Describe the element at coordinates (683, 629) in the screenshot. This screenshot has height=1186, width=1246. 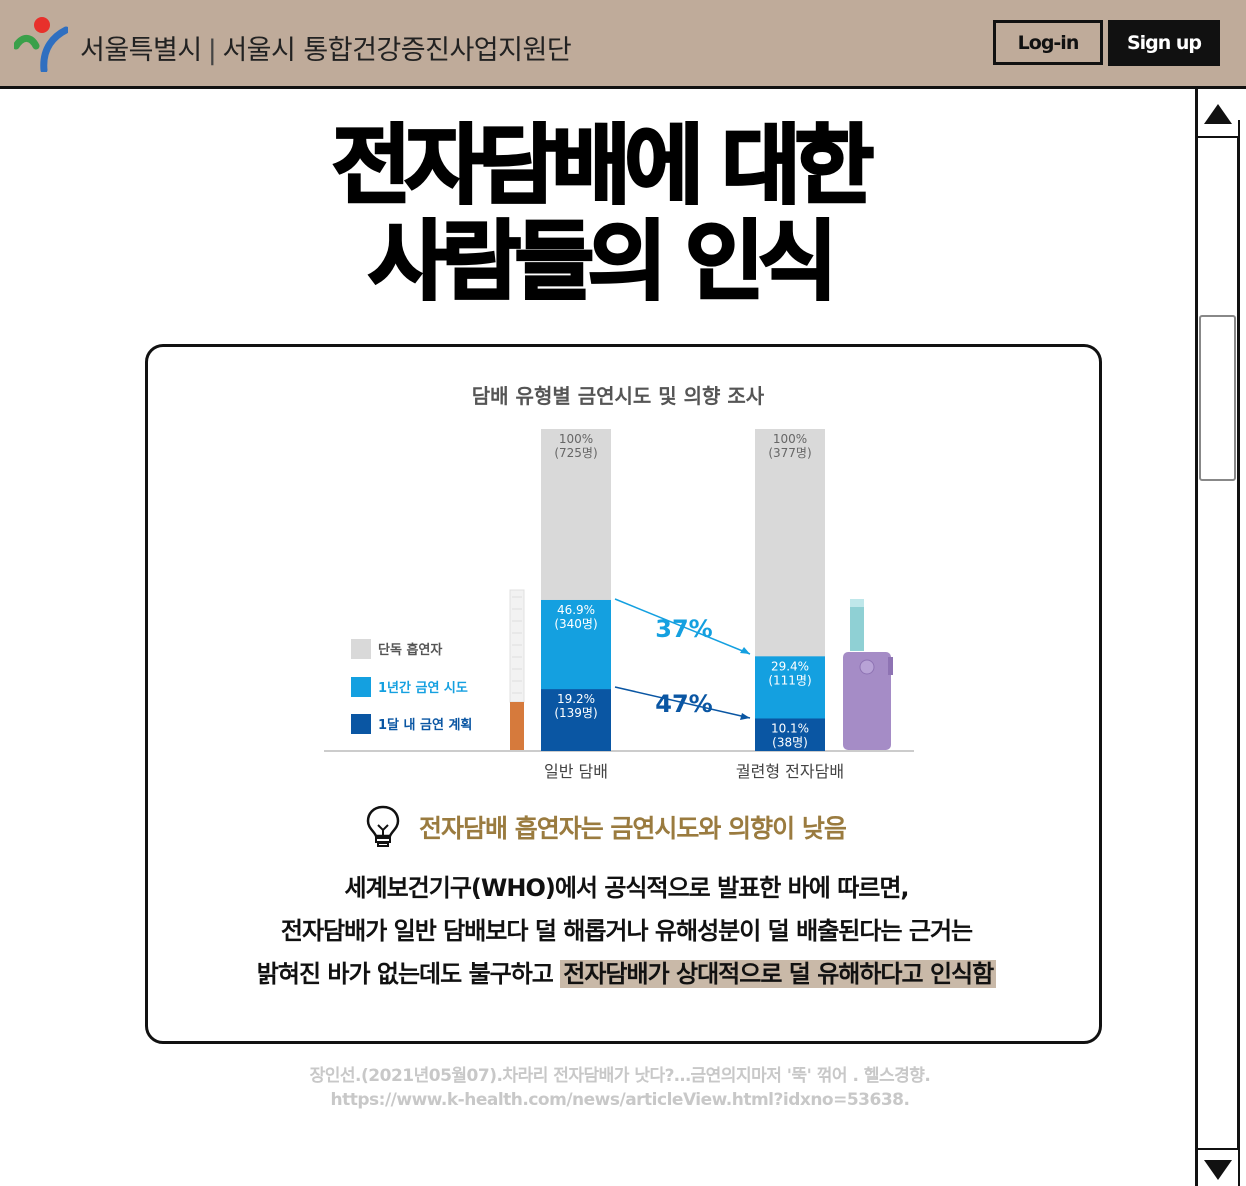
I see `annotation-37-percent: 37%` at that location.